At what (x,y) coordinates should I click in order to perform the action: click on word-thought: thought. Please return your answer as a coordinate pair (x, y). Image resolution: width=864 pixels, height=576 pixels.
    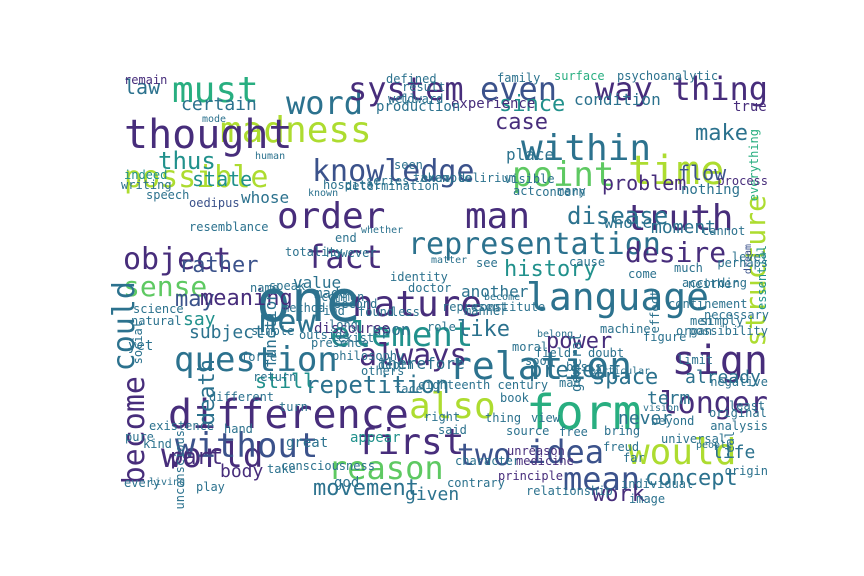
    Looking at the image, I should click on (208, 135).